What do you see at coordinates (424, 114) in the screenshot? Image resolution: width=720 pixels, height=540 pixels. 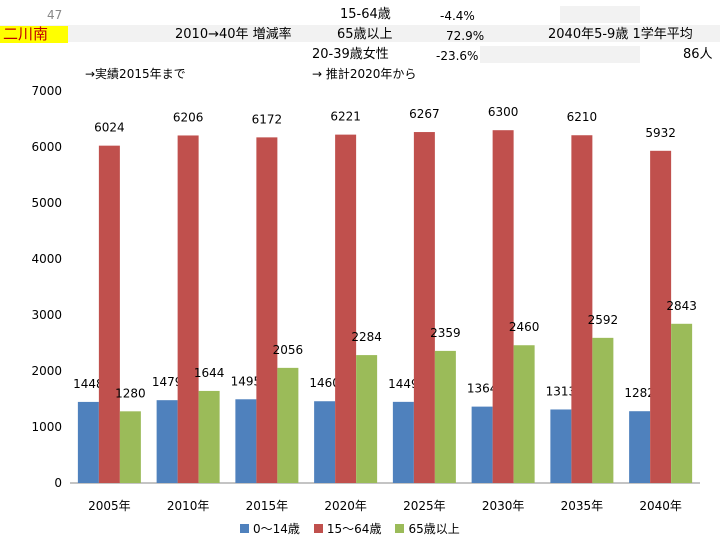 I see `data-label: 6267` at bounding box center [424, 114].